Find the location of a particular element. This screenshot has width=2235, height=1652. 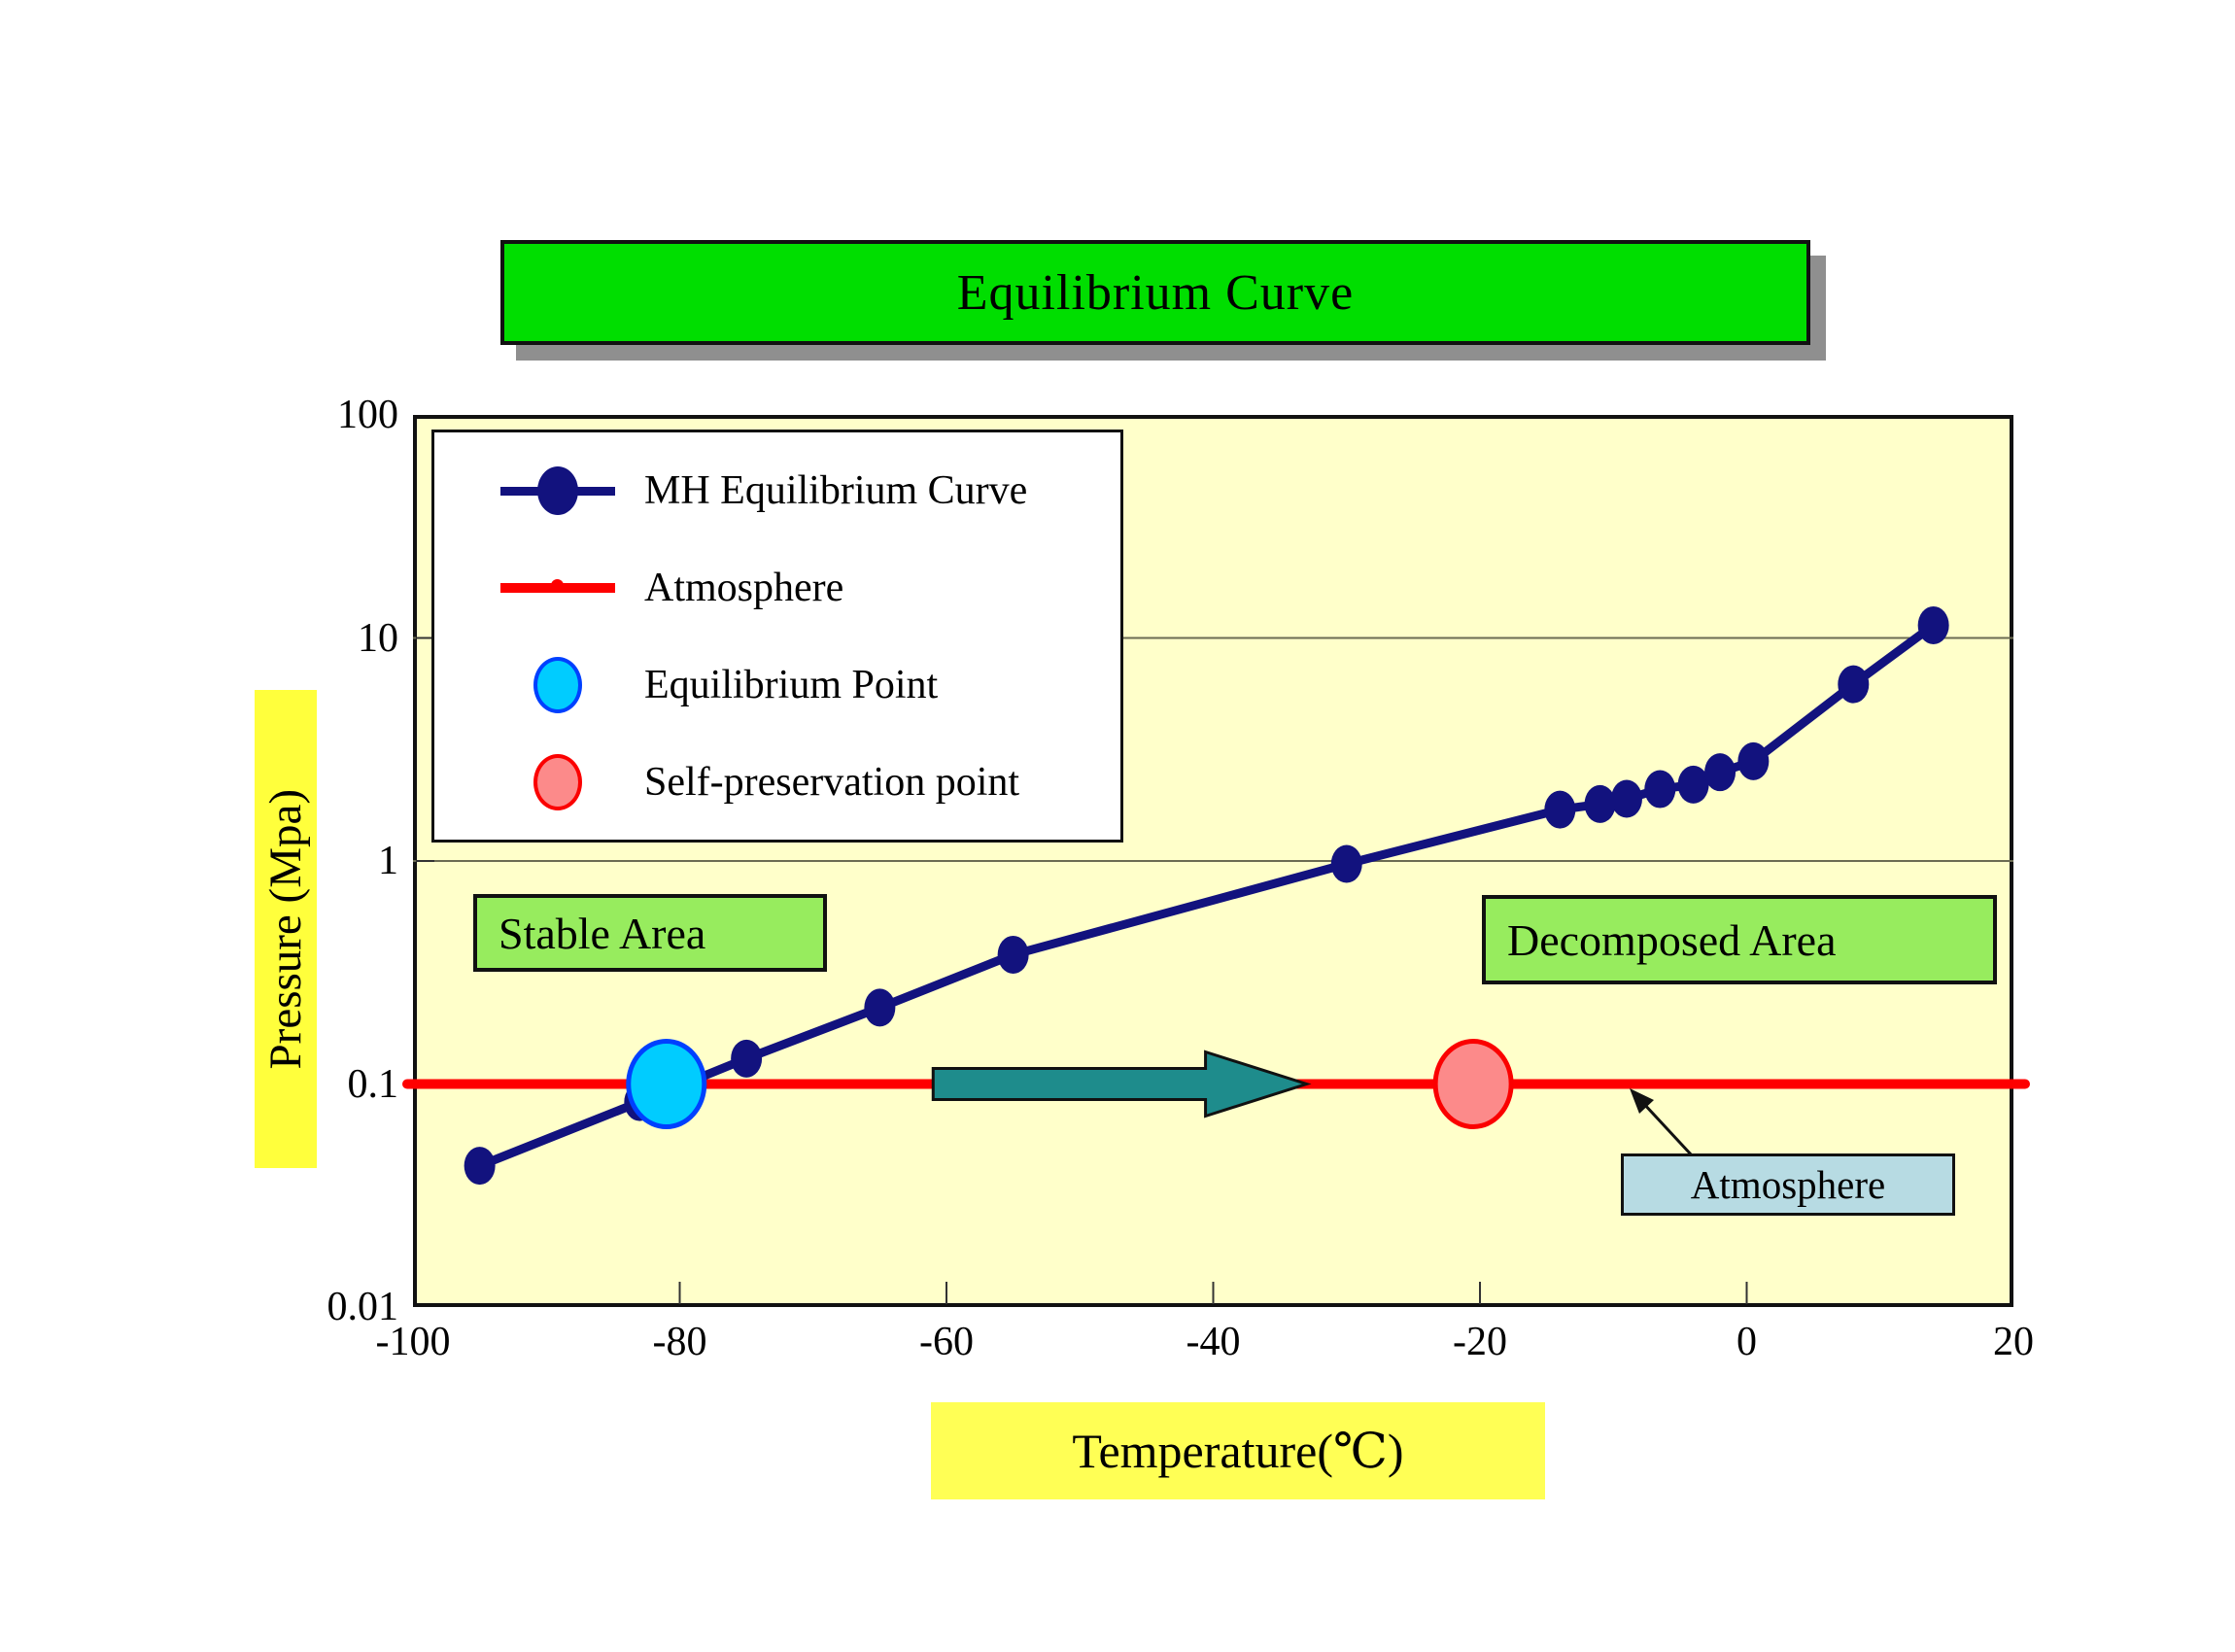

stable-area-label: Stable Area is located at coordinates (650, 933).